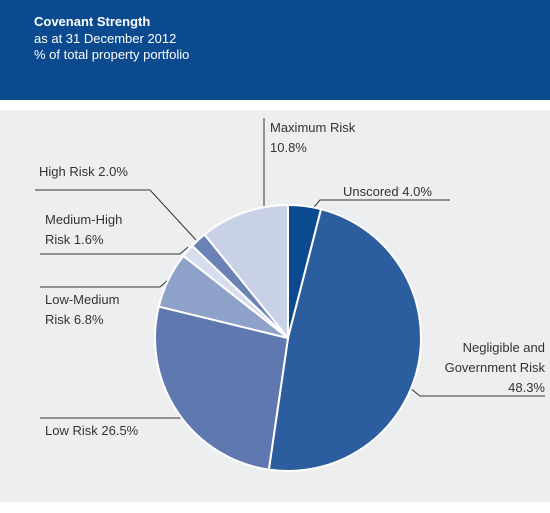  I want to click on value-label: 26.5%, so click(120, 430).